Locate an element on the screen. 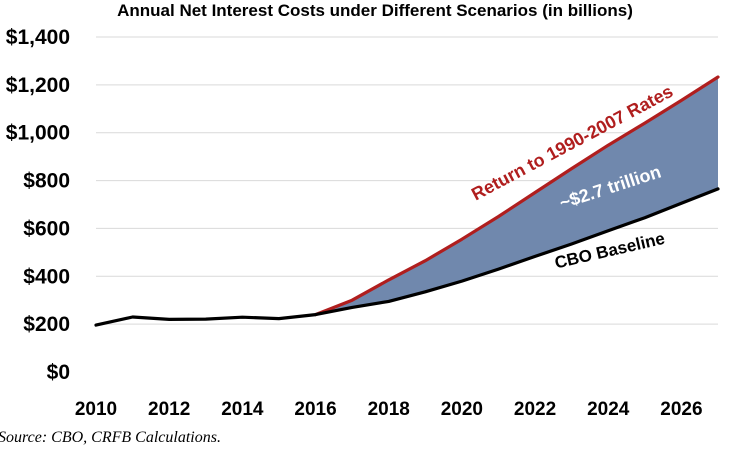 The width and height of the screenshot is (750, 452). x-tick-label: 2012 is located at coordinates (169, 409).